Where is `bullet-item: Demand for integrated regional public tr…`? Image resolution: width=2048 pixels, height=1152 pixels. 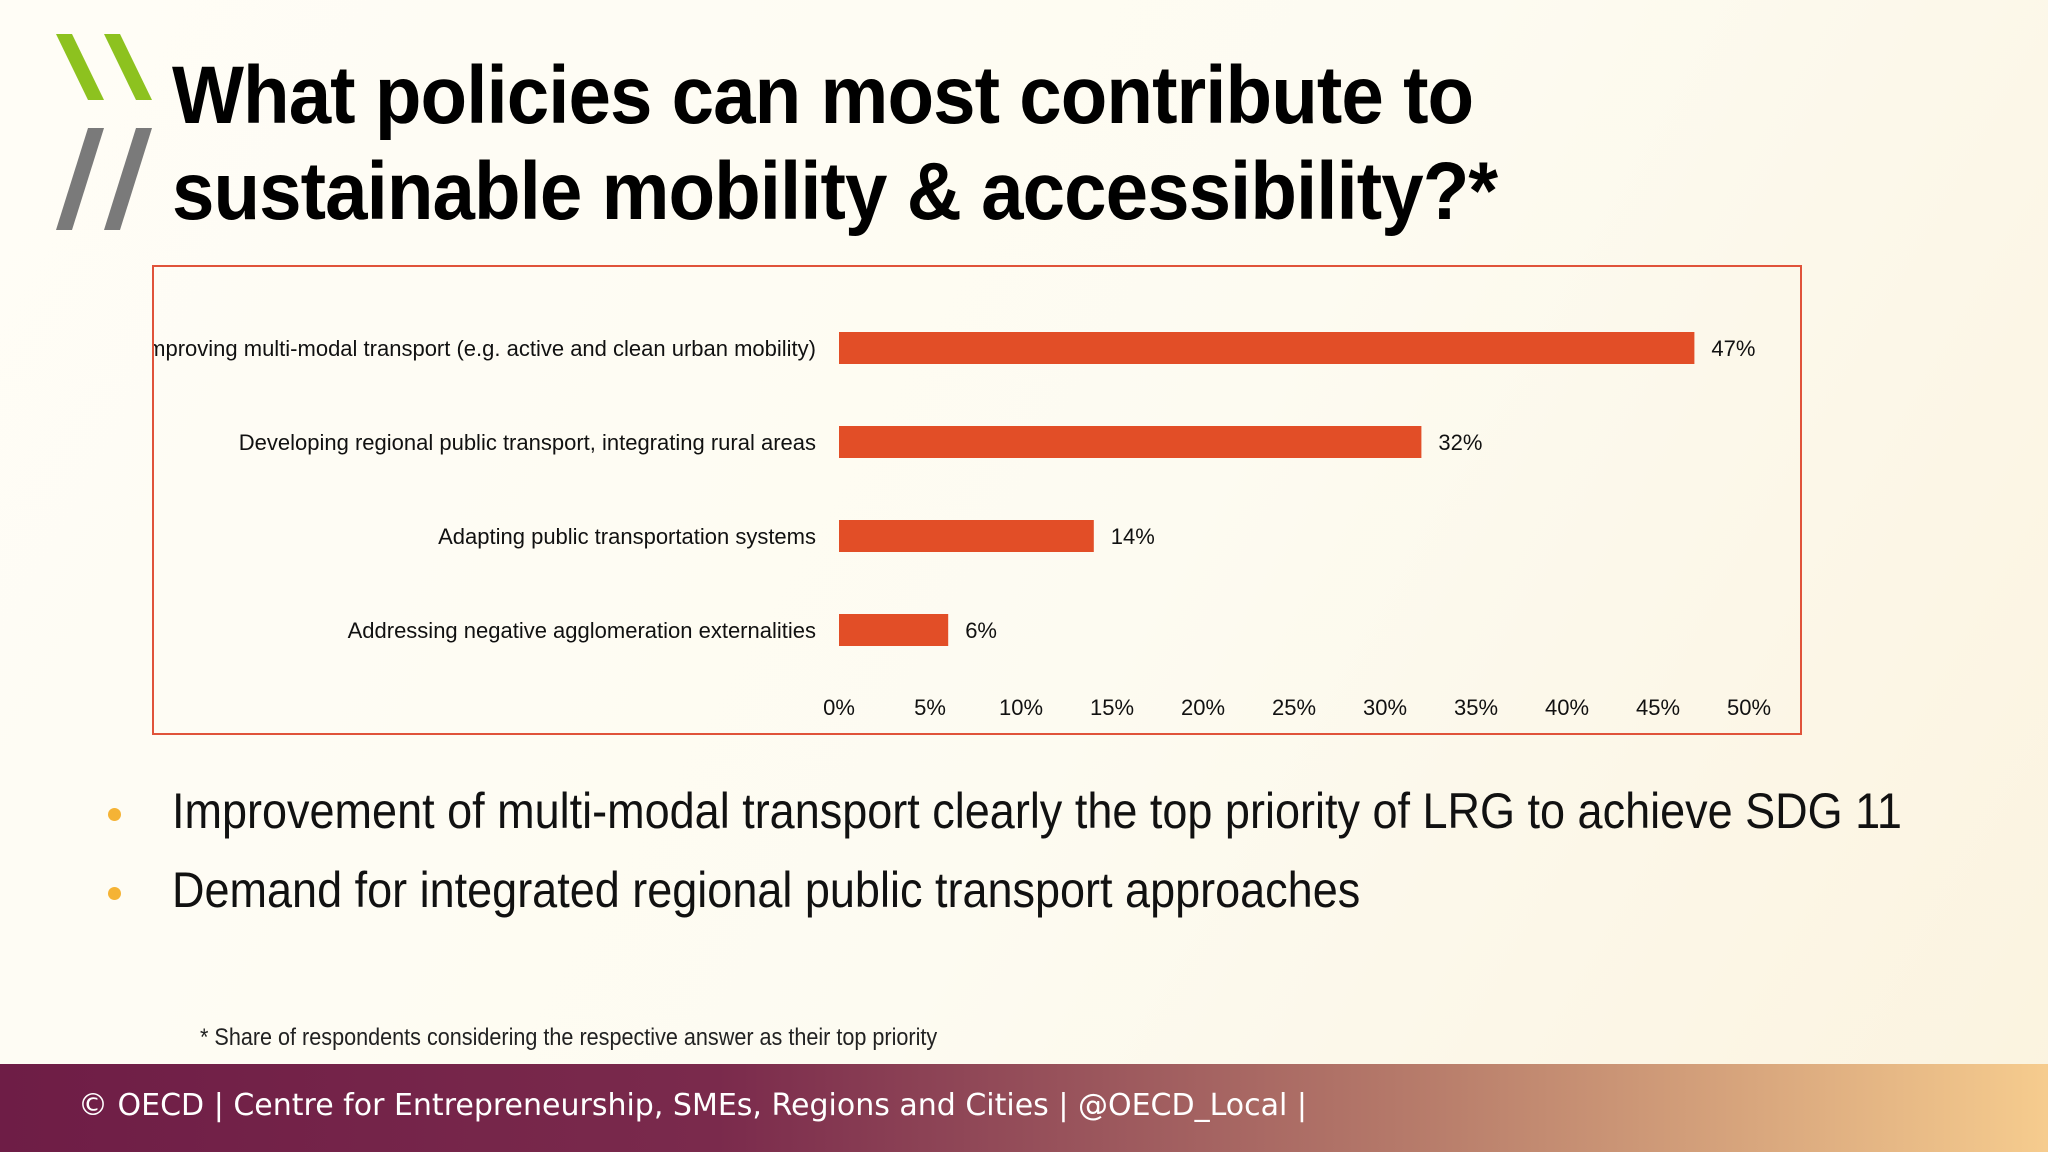 bullet-item: Demand for integrated regional public tr… is located at coordinates (1000, 898).